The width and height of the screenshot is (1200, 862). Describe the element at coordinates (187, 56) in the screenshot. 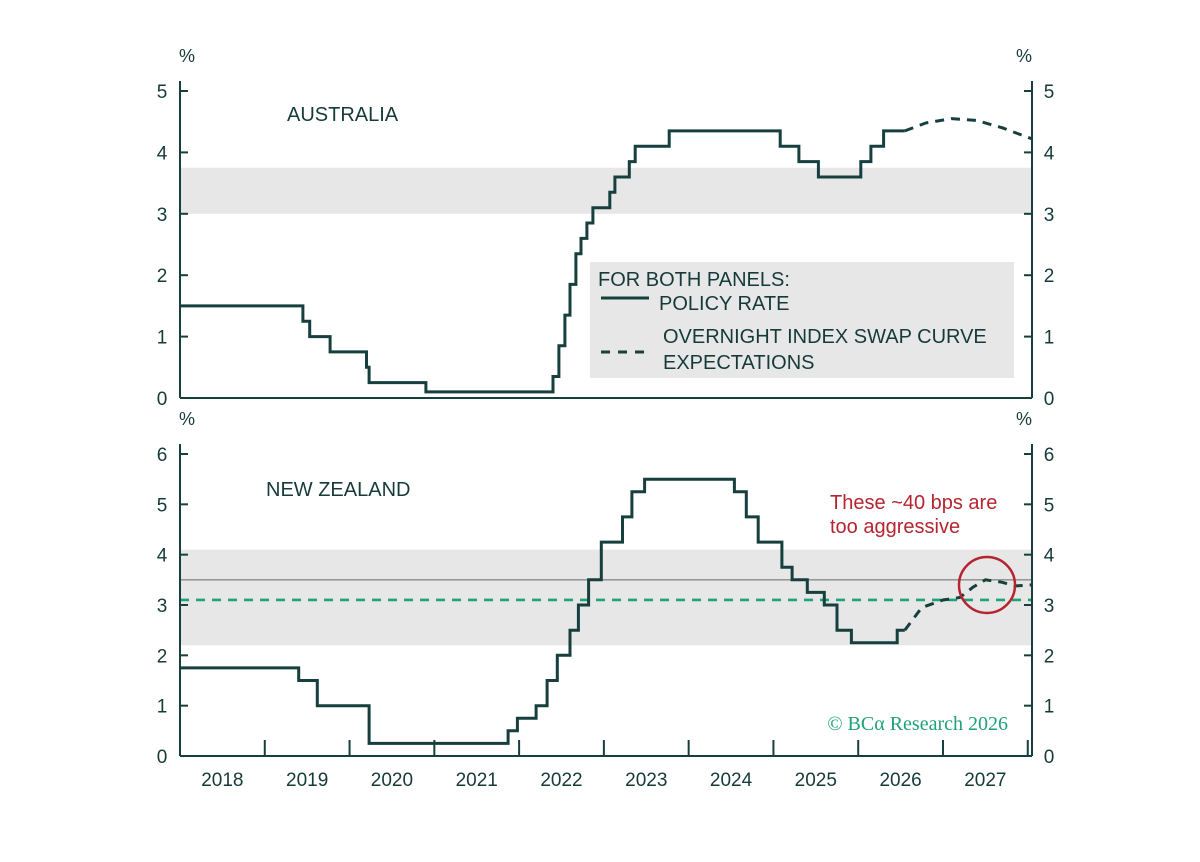

I see `australia-left-unit: %` at that location.